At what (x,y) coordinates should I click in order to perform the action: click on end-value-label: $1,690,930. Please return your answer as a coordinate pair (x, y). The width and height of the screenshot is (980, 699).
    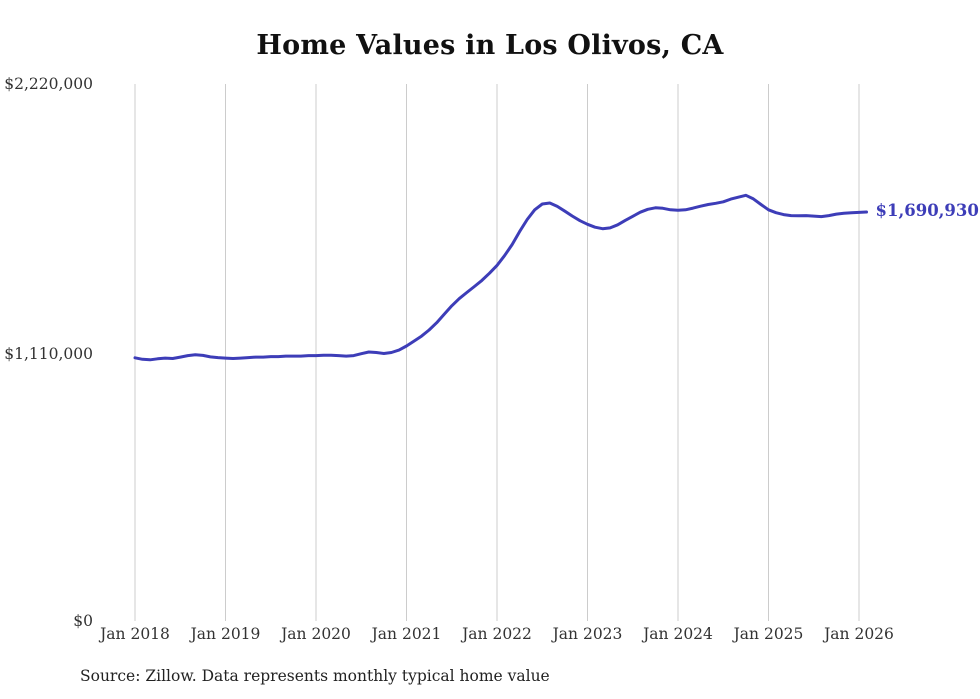
    Looking at the image, I should click on (927, 210).